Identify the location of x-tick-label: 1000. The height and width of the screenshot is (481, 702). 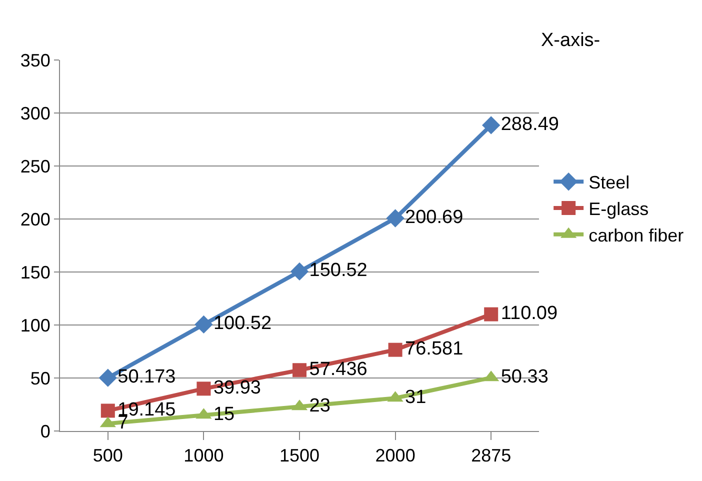
(204, 456).